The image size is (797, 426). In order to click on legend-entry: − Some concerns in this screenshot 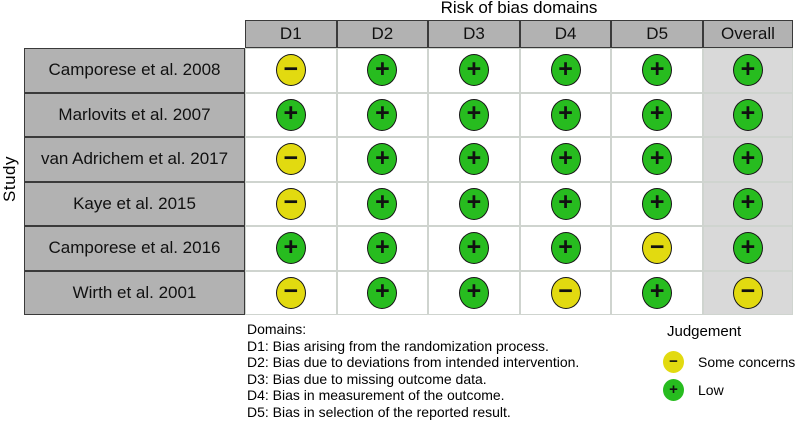, I will do `click(729, 362)`.